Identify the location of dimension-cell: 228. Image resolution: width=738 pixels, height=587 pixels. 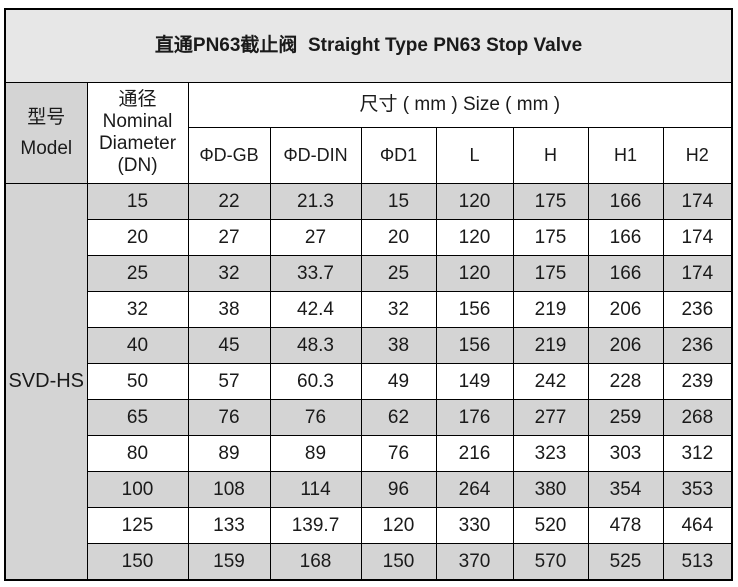
(625, 381).